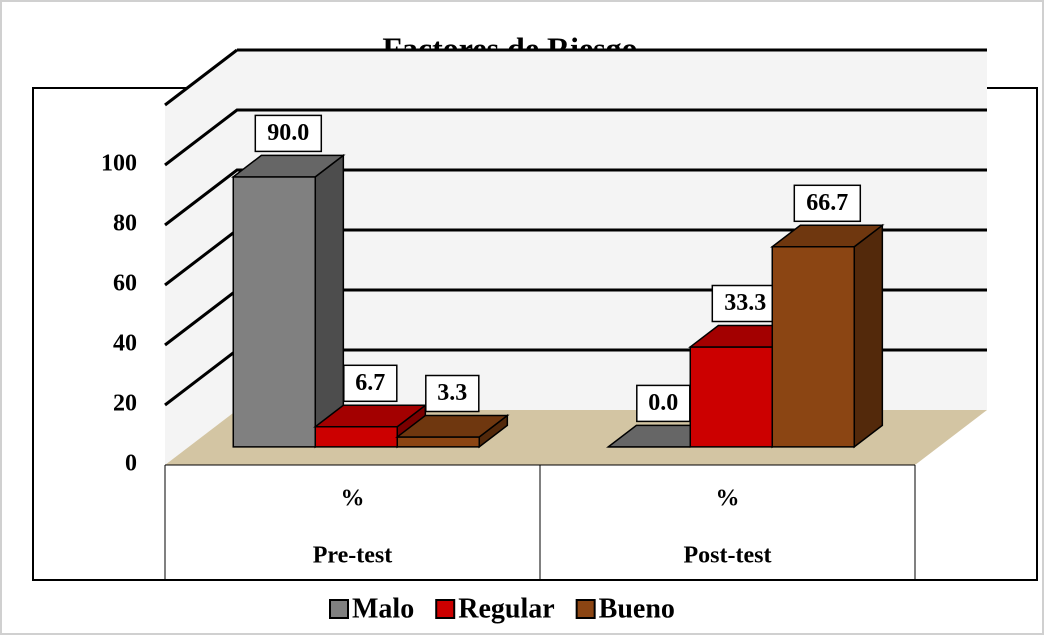  I want to click on y-tick-label: 80, so click(125, 224).